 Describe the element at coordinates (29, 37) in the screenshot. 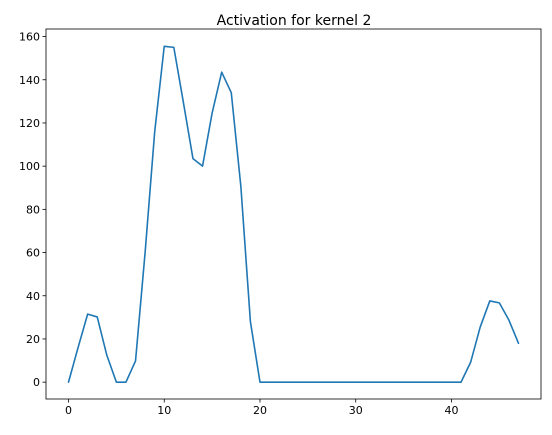

I see `y-tick-label: 160` at that location.